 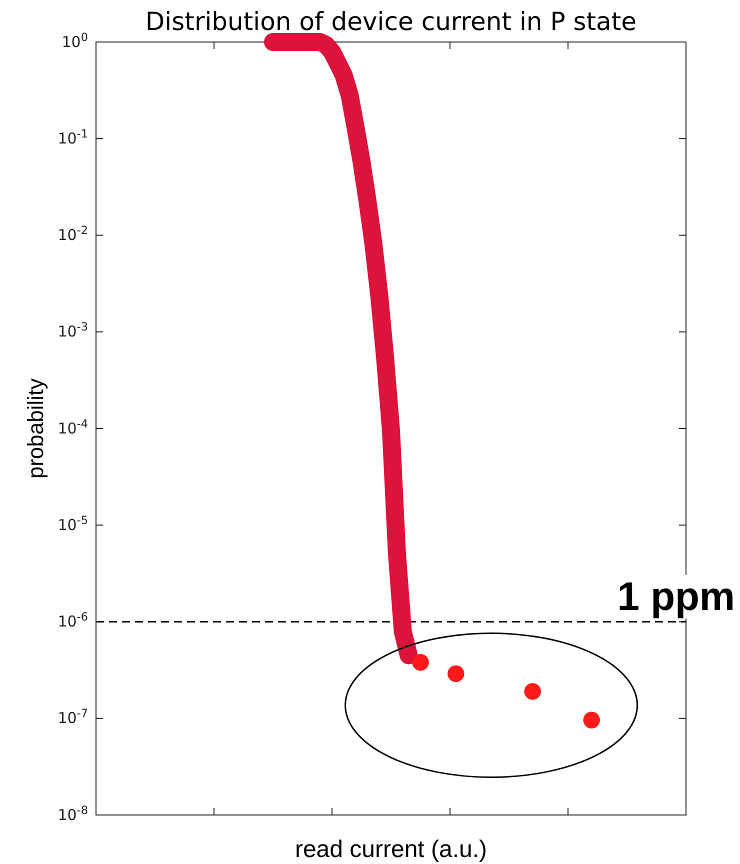 I want to click on y-tick-label: 10$^{-6}$, so click(x=73, y=620).